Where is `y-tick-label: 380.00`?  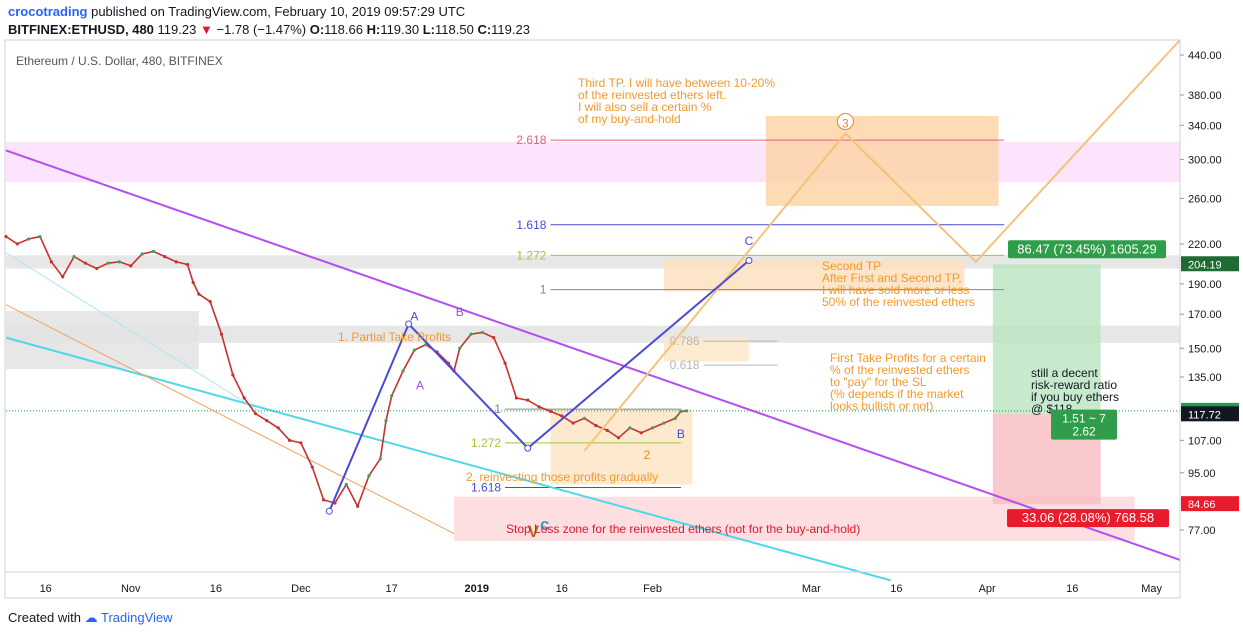
y-tick-label: 380.00 is located at coordinates (1205, 96).